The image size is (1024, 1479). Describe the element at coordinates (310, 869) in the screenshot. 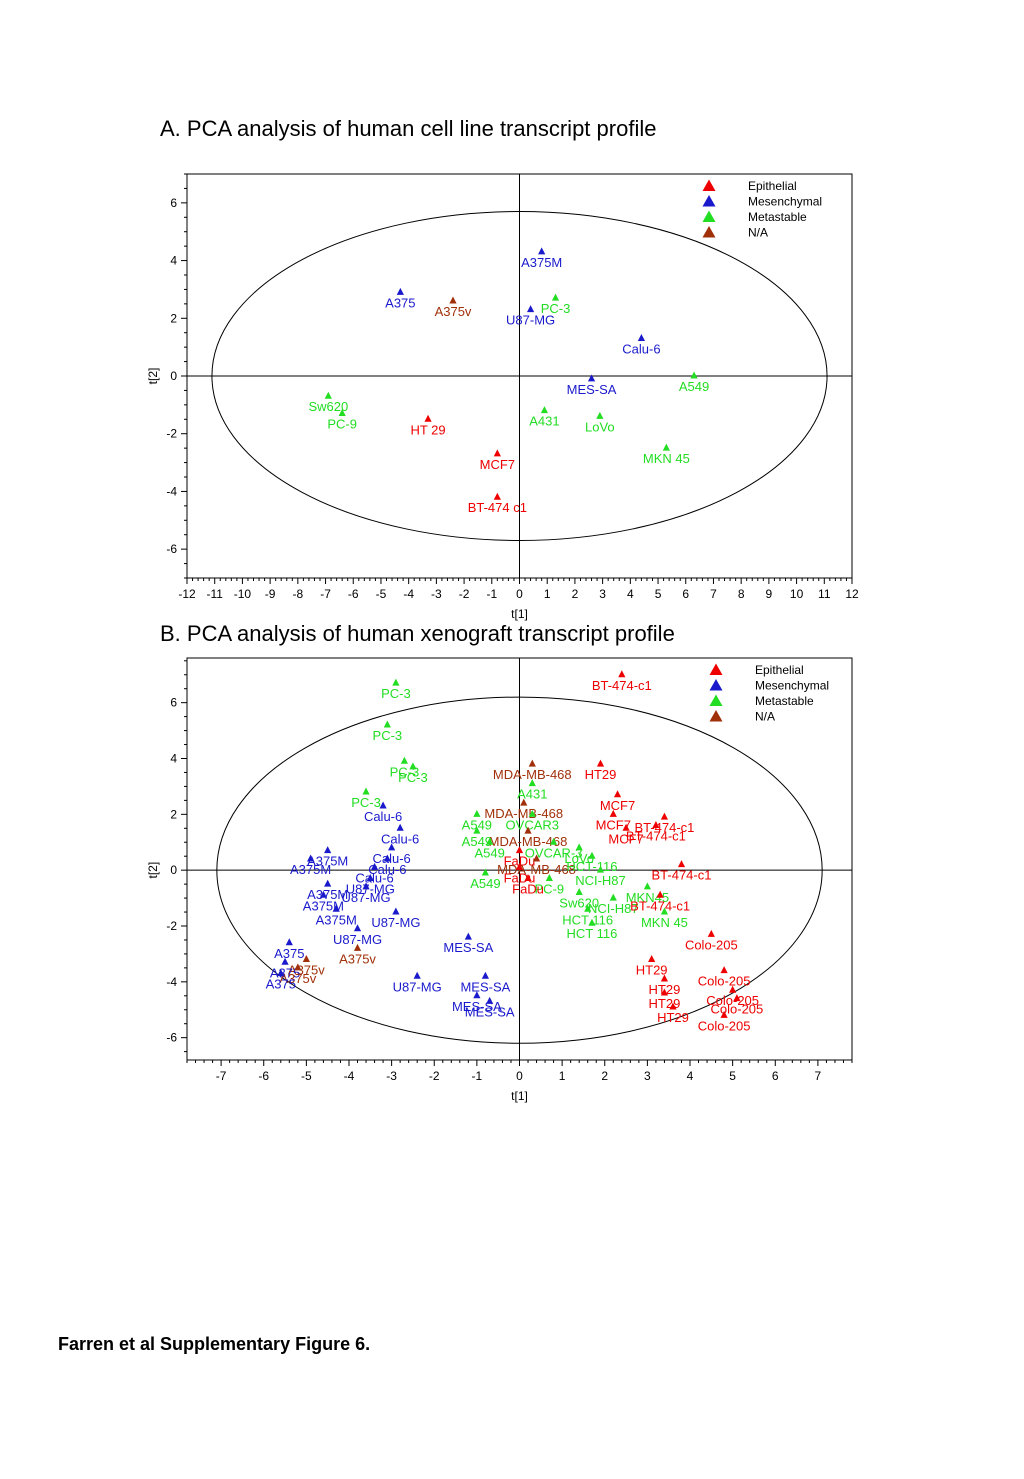

I see `point-label: A375M` at that location.